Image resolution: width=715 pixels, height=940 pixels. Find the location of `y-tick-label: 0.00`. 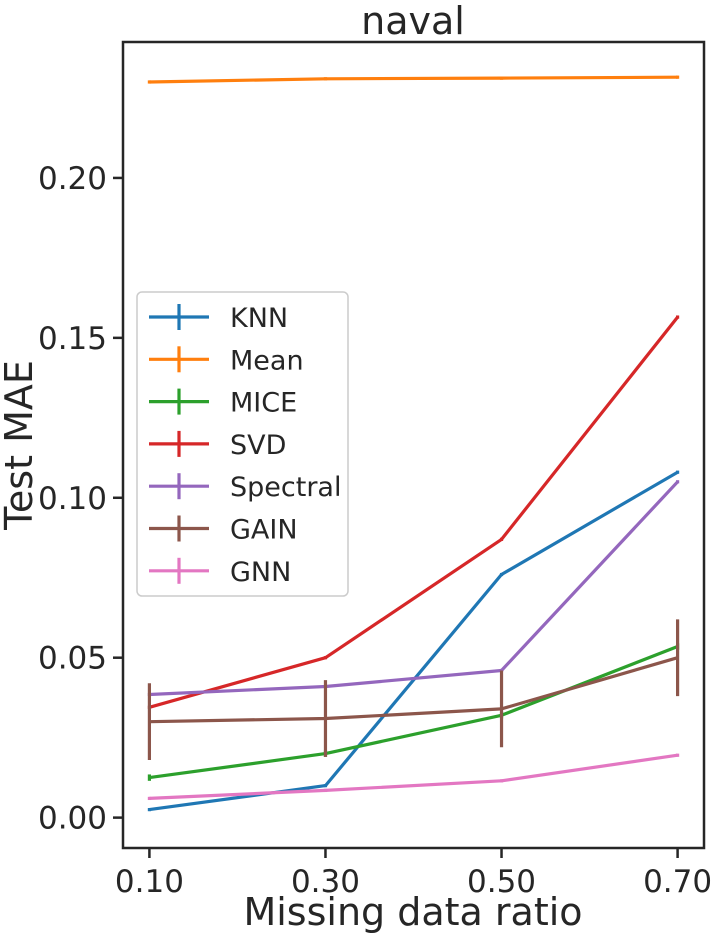

y-tick-label: 0.00 is located at coordinates (72, 819).